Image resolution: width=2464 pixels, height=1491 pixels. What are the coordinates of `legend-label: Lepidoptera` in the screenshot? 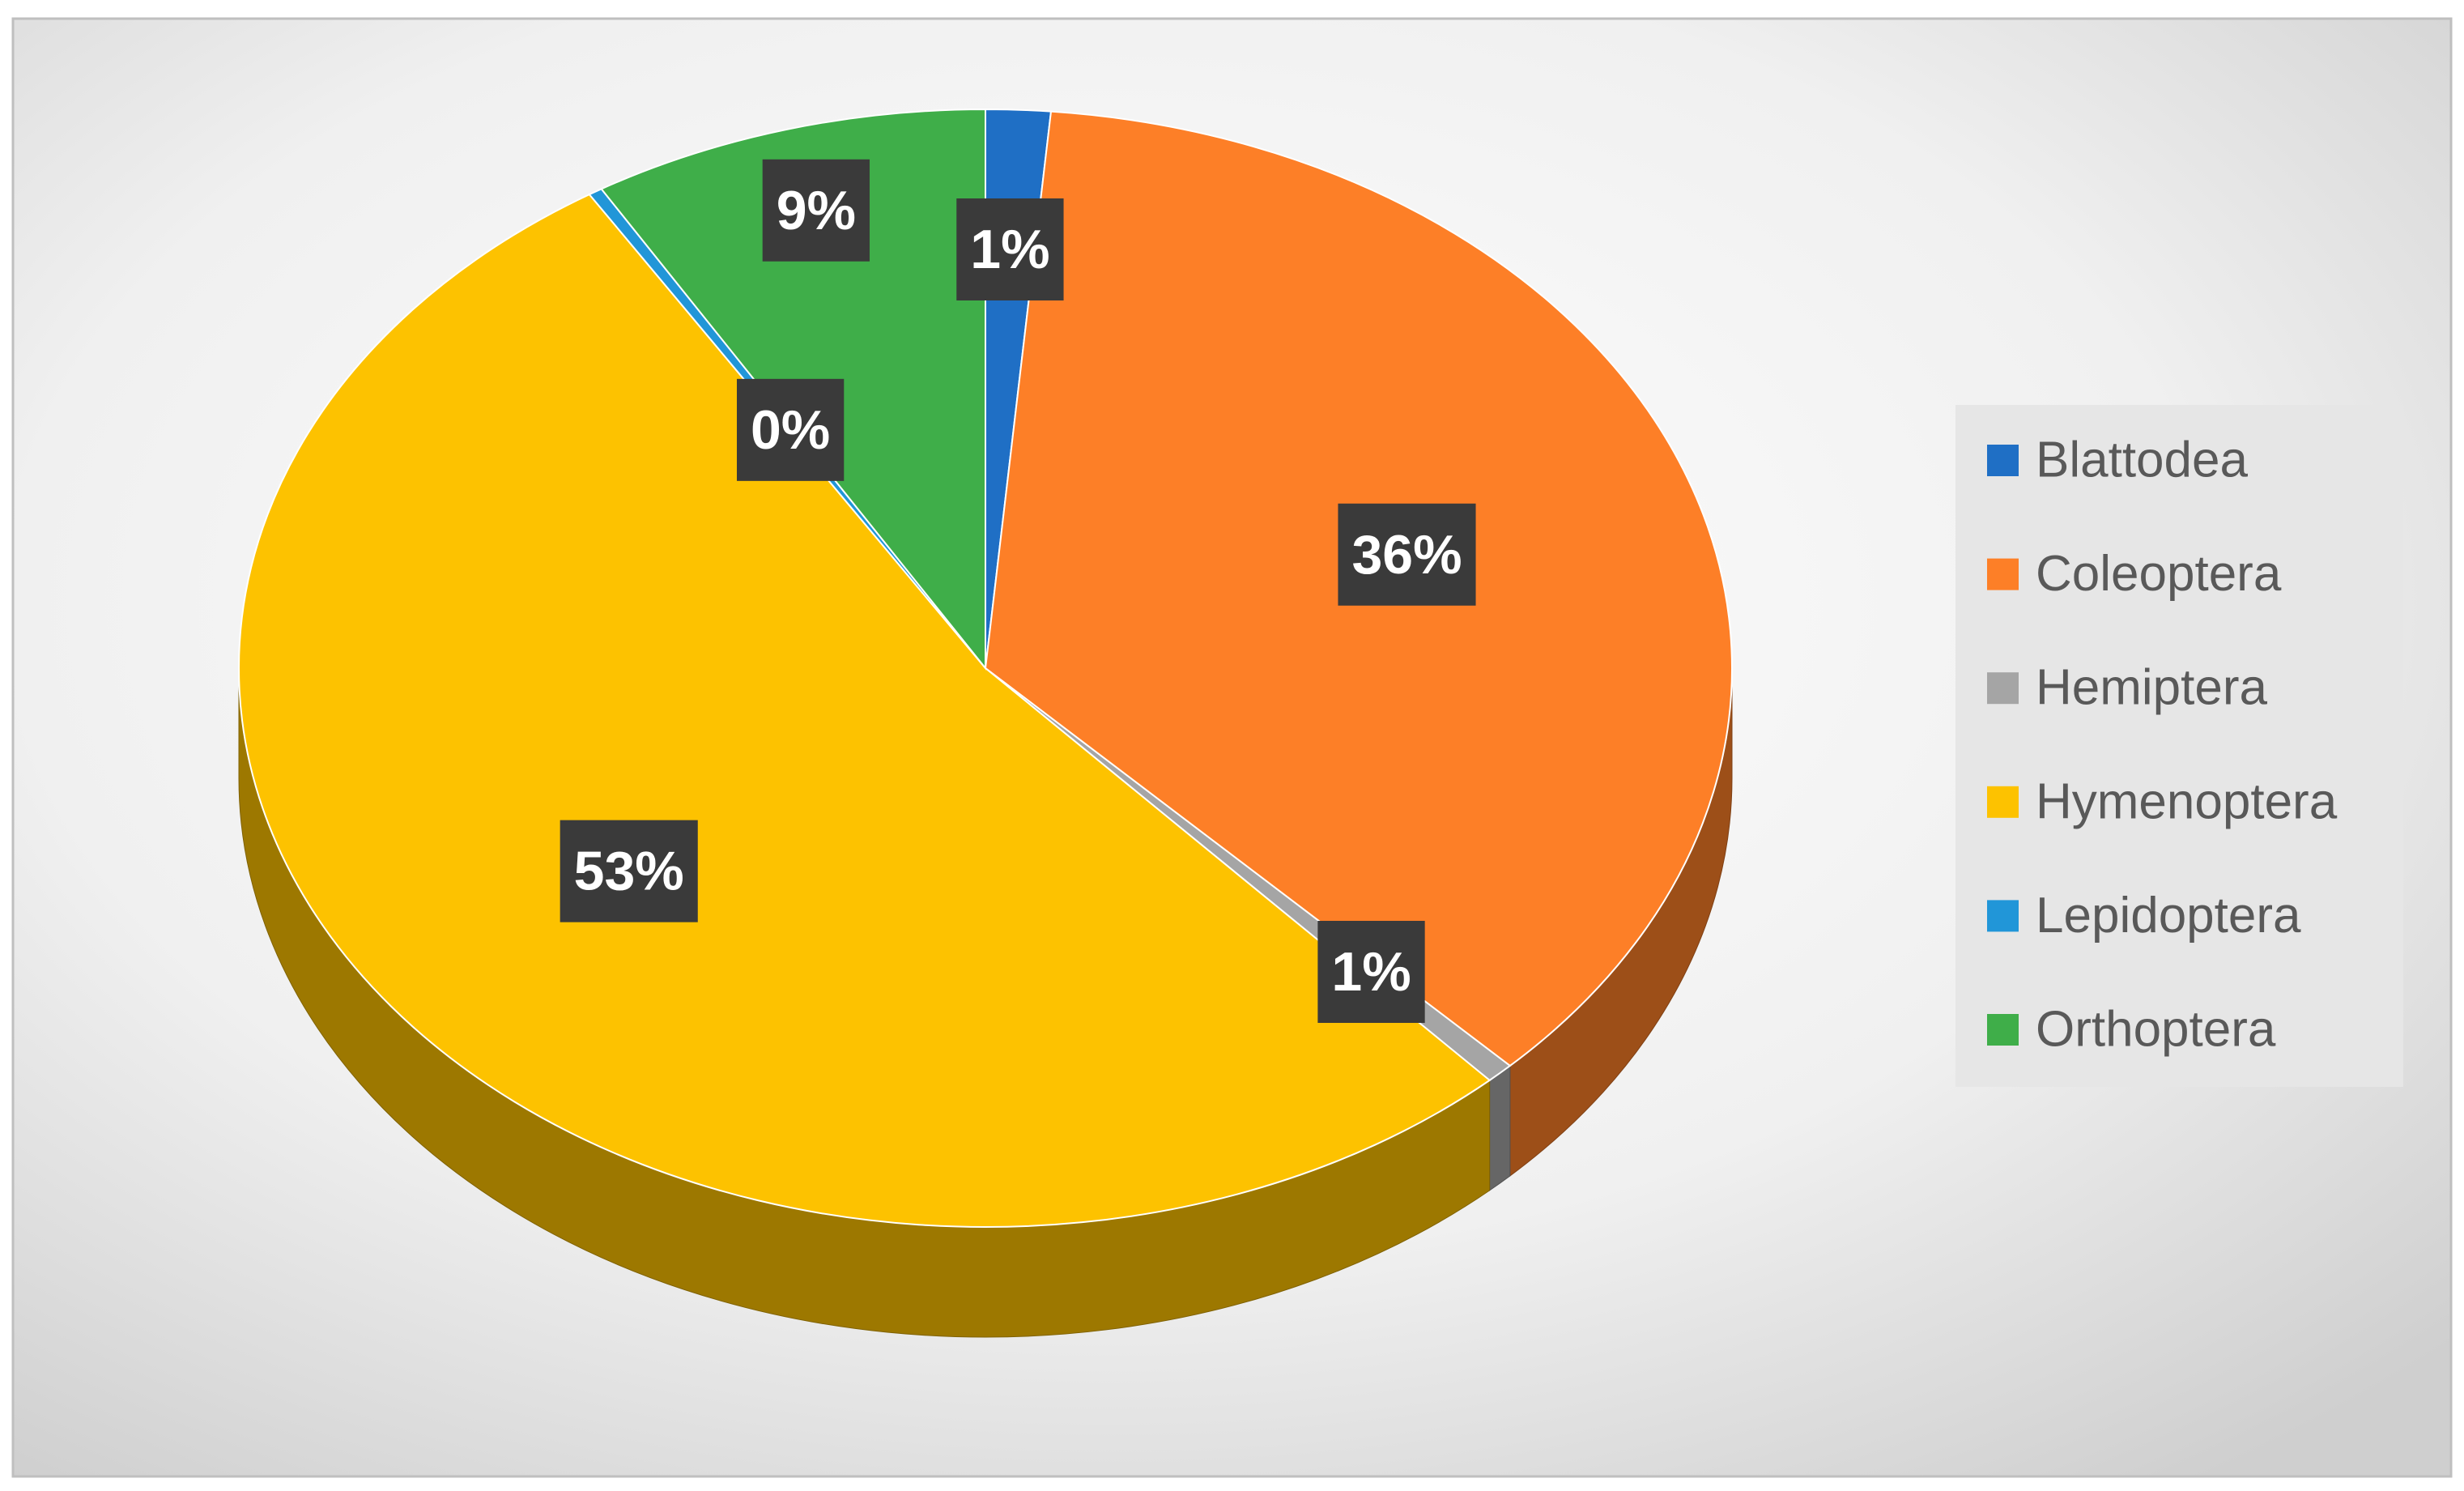 It's located at (2168, 916).